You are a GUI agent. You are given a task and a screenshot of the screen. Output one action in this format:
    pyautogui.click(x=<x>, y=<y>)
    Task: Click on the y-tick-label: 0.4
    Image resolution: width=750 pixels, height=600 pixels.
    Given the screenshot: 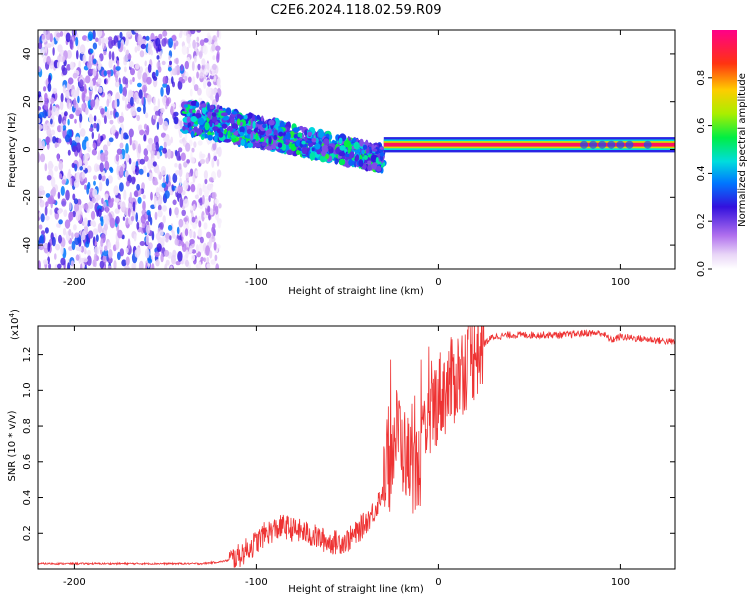 What is the action you would take?
    pyautogui.click(x=27, y=498)
    